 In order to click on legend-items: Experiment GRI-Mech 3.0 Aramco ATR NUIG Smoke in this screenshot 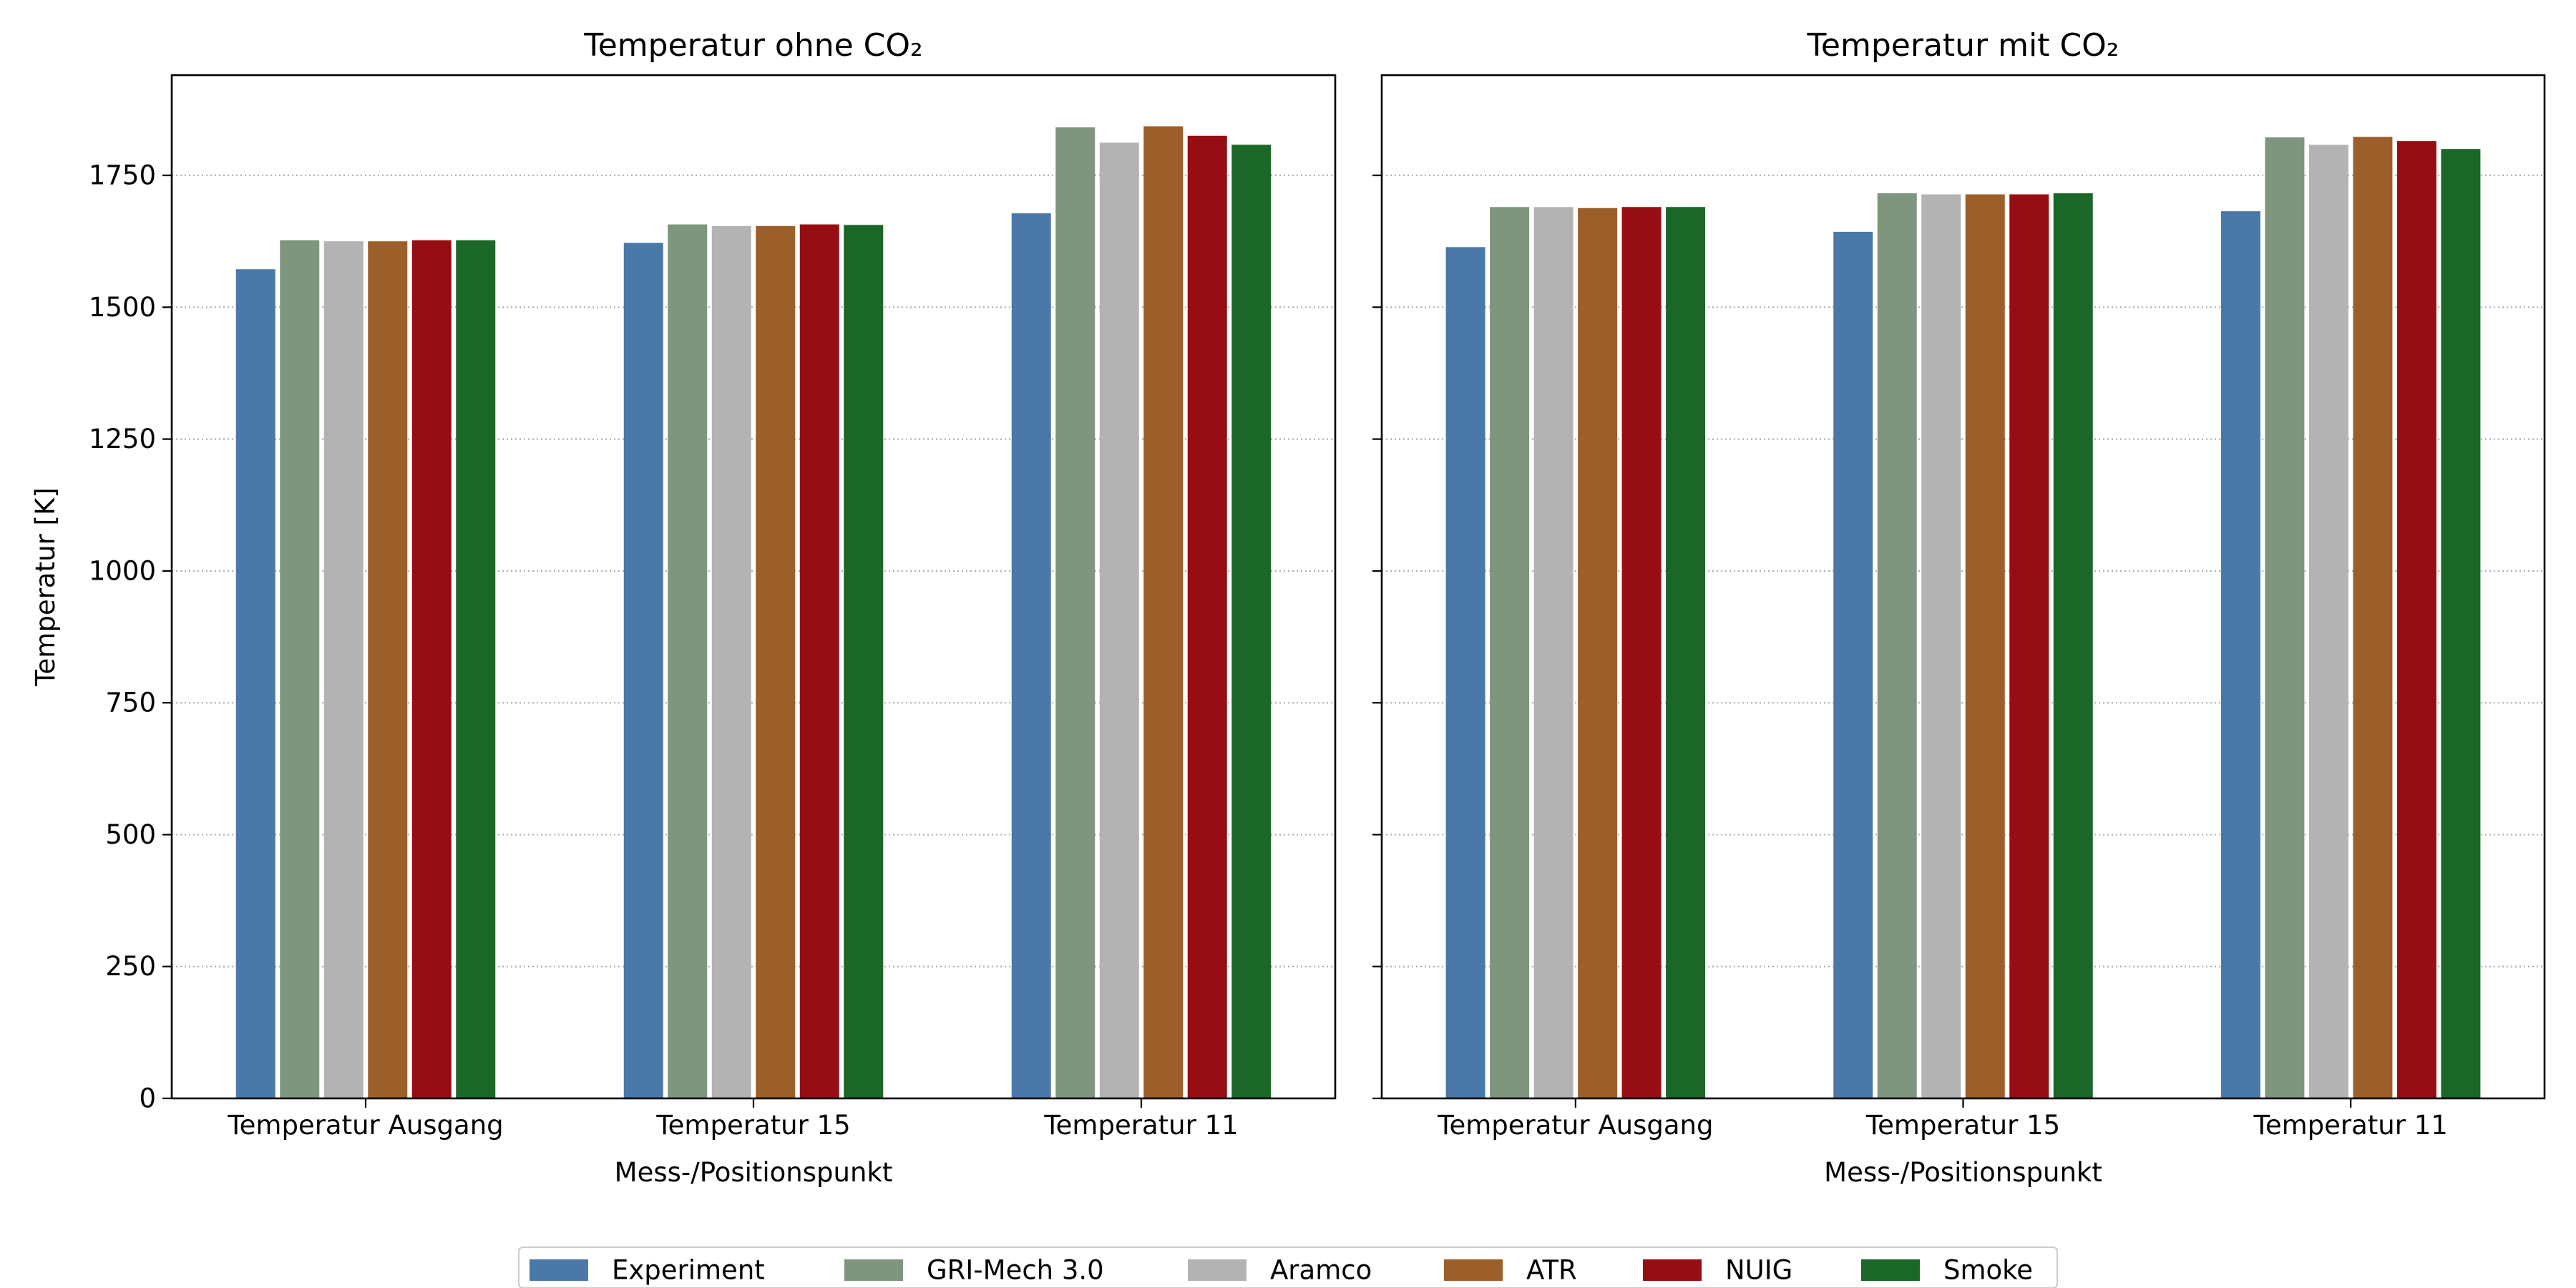, I will do `click(1281, 1270)`.